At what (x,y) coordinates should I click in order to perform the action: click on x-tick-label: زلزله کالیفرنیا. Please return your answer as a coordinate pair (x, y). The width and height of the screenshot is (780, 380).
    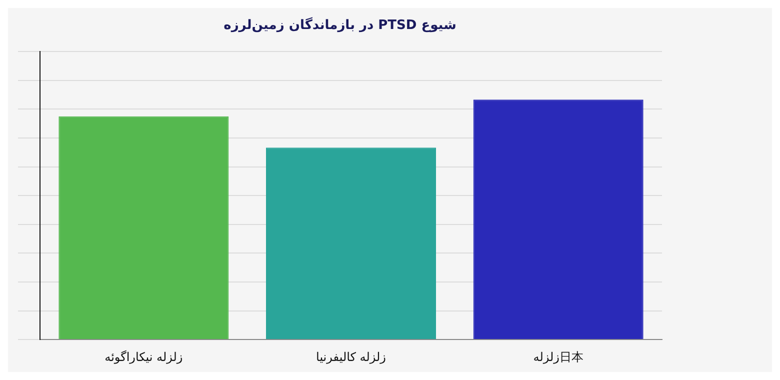
    Looking at the image, I should click on (351, 357).